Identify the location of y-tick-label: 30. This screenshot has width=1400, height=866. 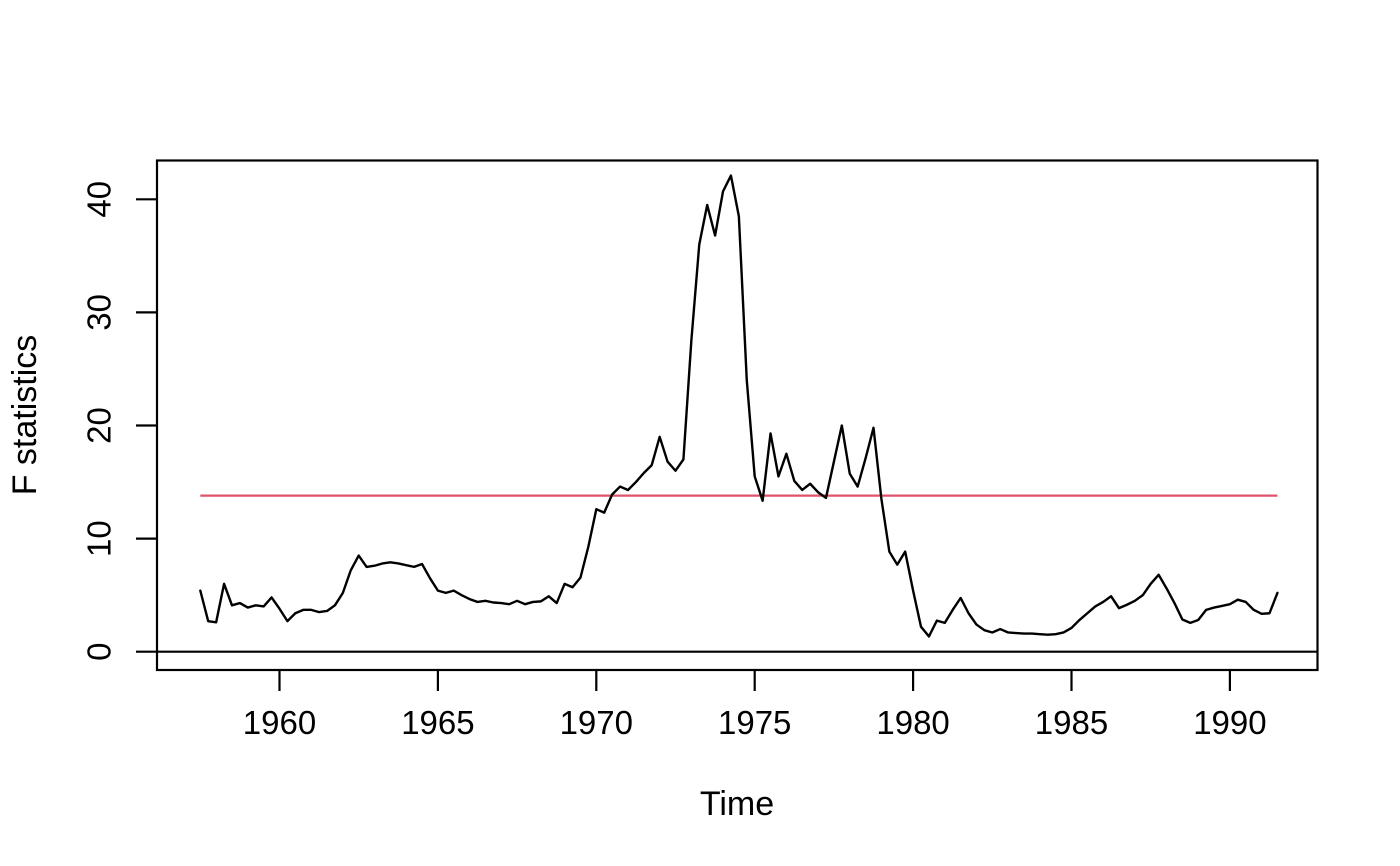
(99, 312).